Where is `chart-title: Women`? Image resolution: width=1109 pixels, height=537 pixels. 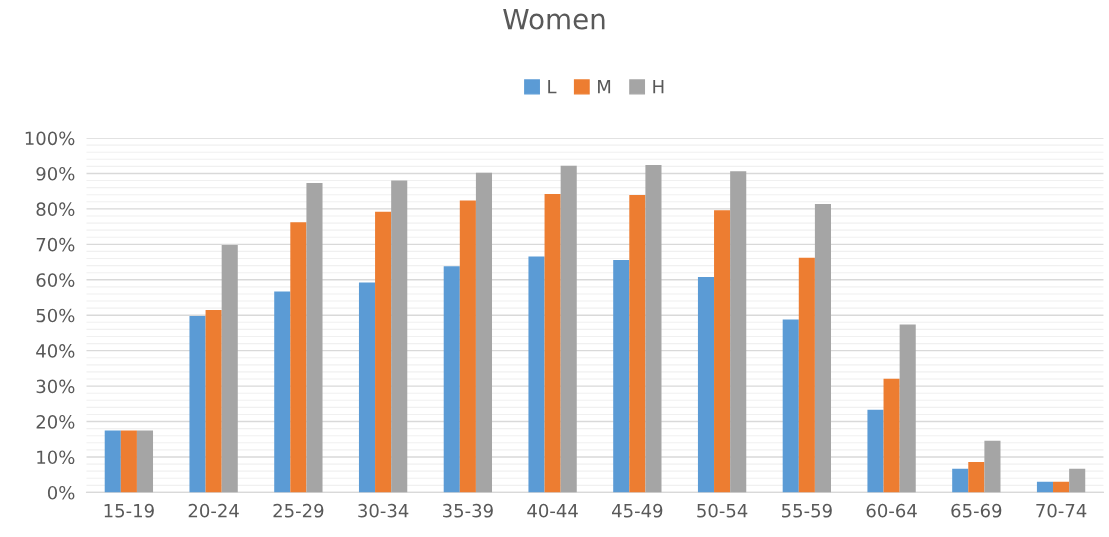
chart-title: Women is located at coordinates (554, 19).